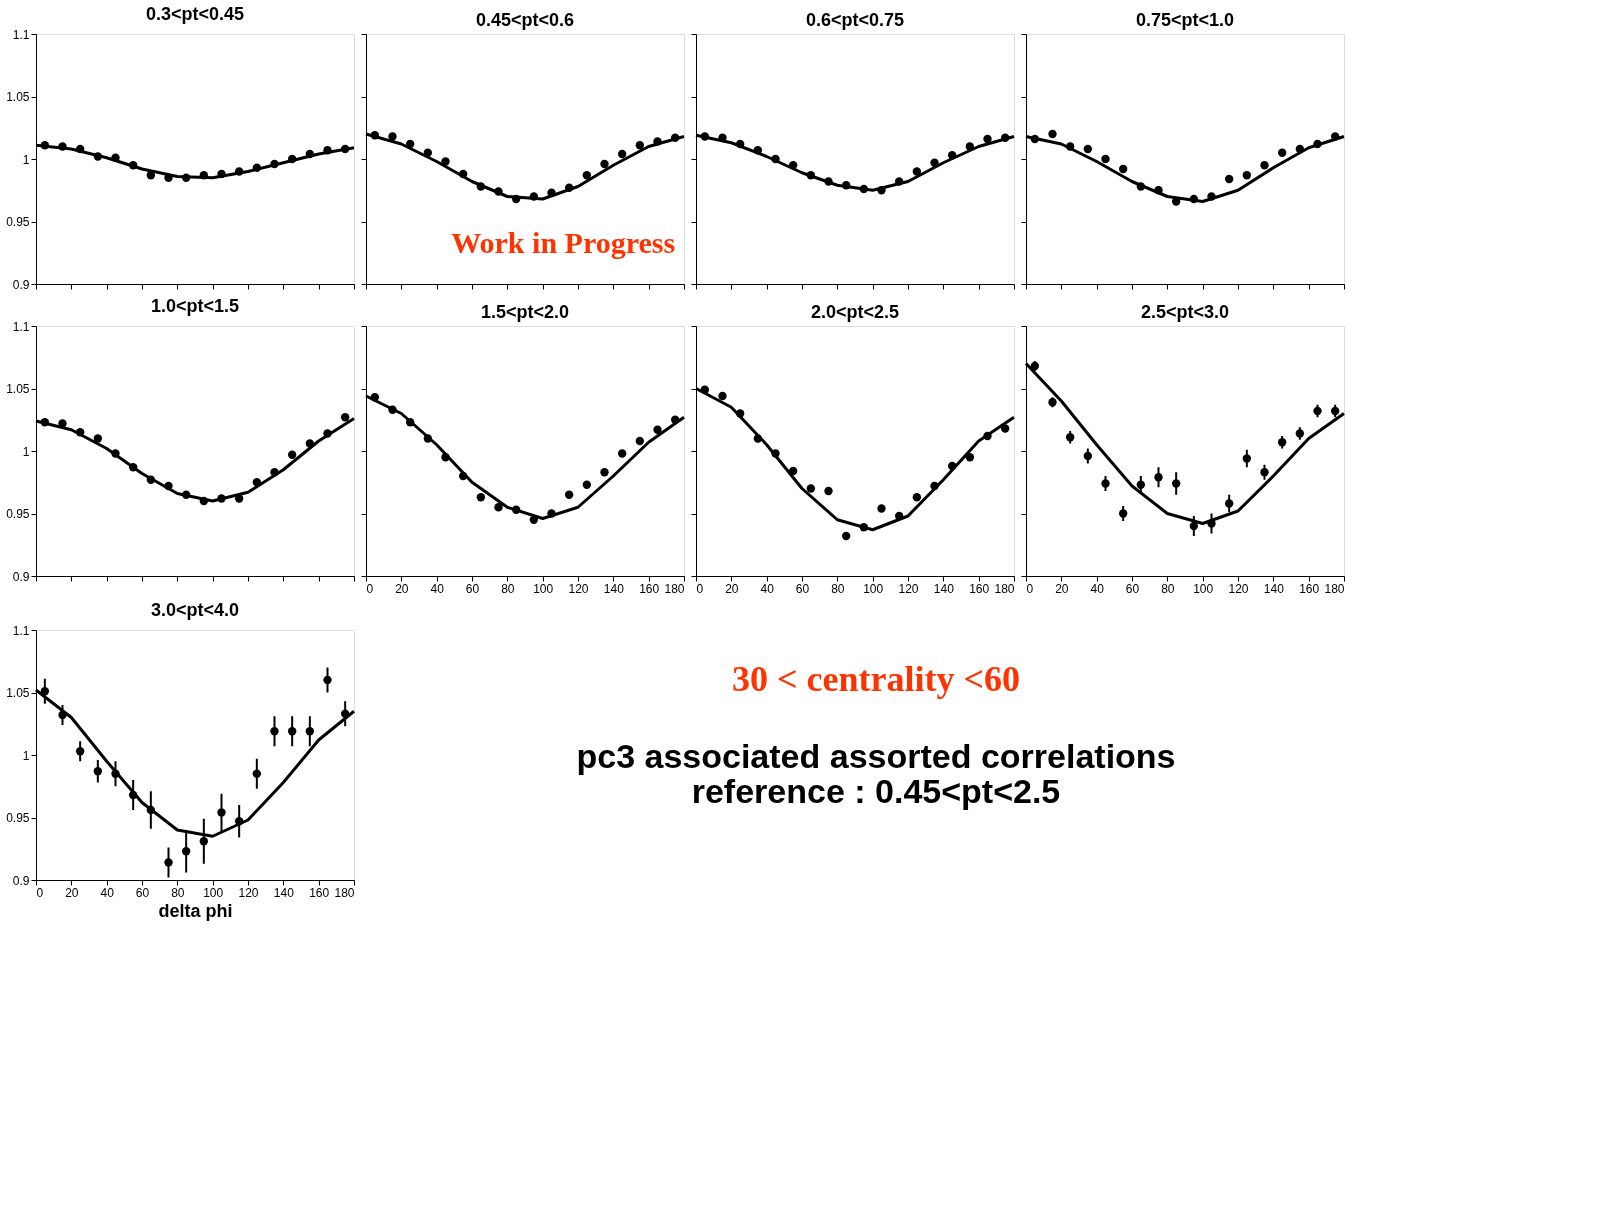 The width and height of the screenshot is (1603, 1207). What do you see at coordinates (855, 19) in the screenshot?
I see `chart-title: 0.6<pt<0.75` at bounding box center [855, 19].